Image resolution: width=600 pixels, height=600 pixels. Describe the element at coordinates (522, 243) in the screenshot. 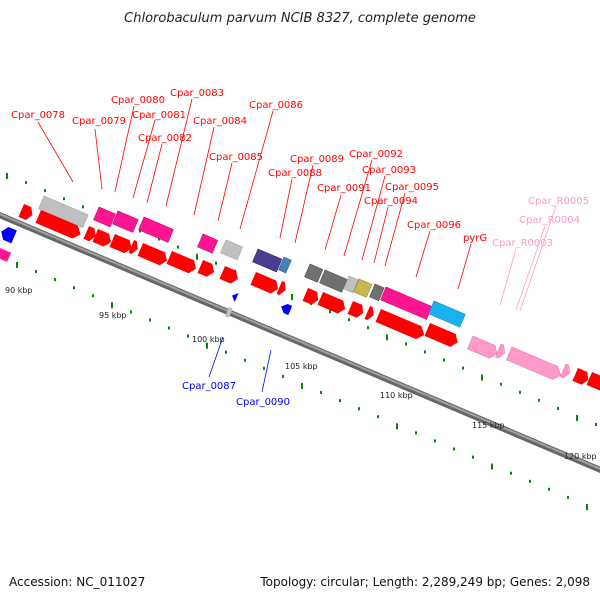

I see `gene-label: Cpar_R0003` at that location.